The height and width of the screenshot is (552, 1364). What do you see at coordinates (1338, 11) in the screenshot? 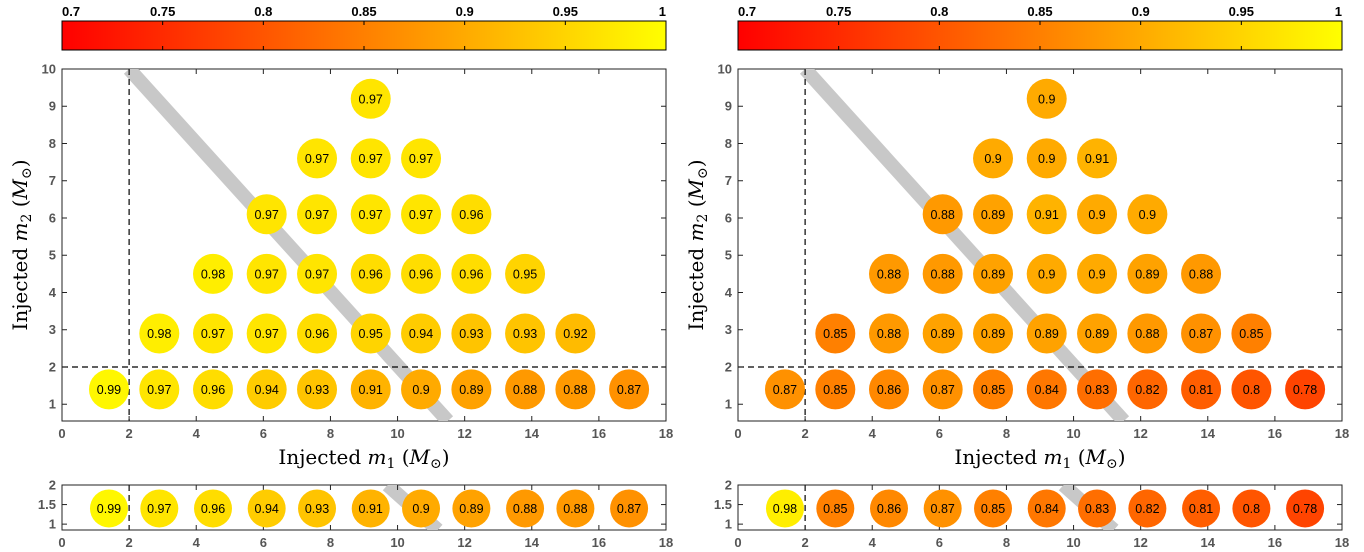
I see `colorbar-tick-label: 1` at bounding box center [1338, 11].